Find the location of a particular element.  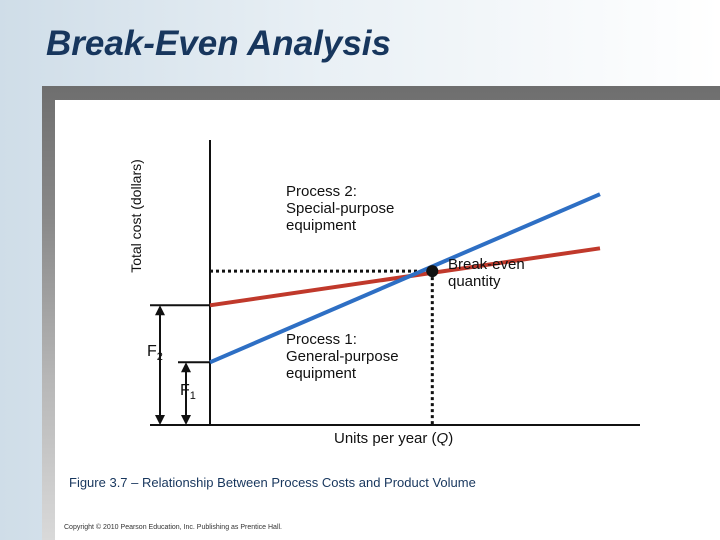

x-axis-label-variable: Q is located at coordinates (442, 438).